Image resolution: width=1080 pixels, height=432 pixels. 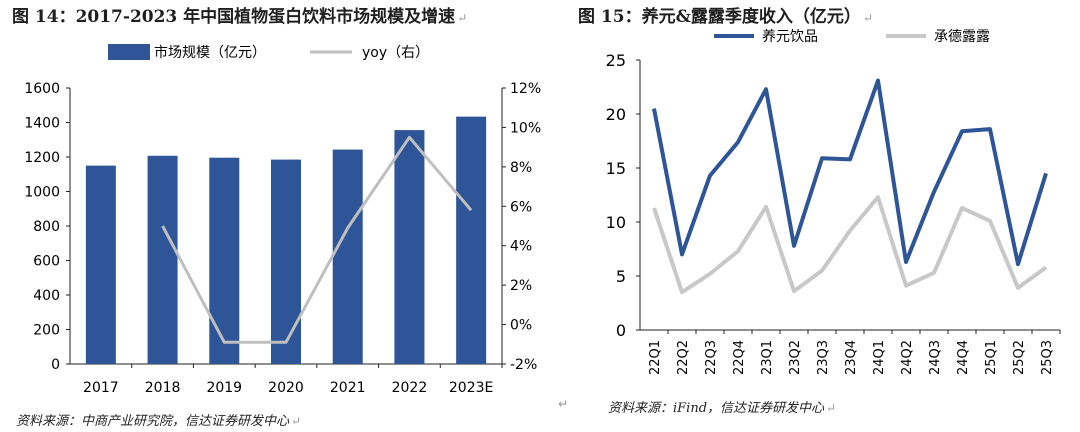 What do you see at coordinates (521, 326) in the screenshot?
I see `y2-tick-label: 0%` at bounding box center [521, 326].